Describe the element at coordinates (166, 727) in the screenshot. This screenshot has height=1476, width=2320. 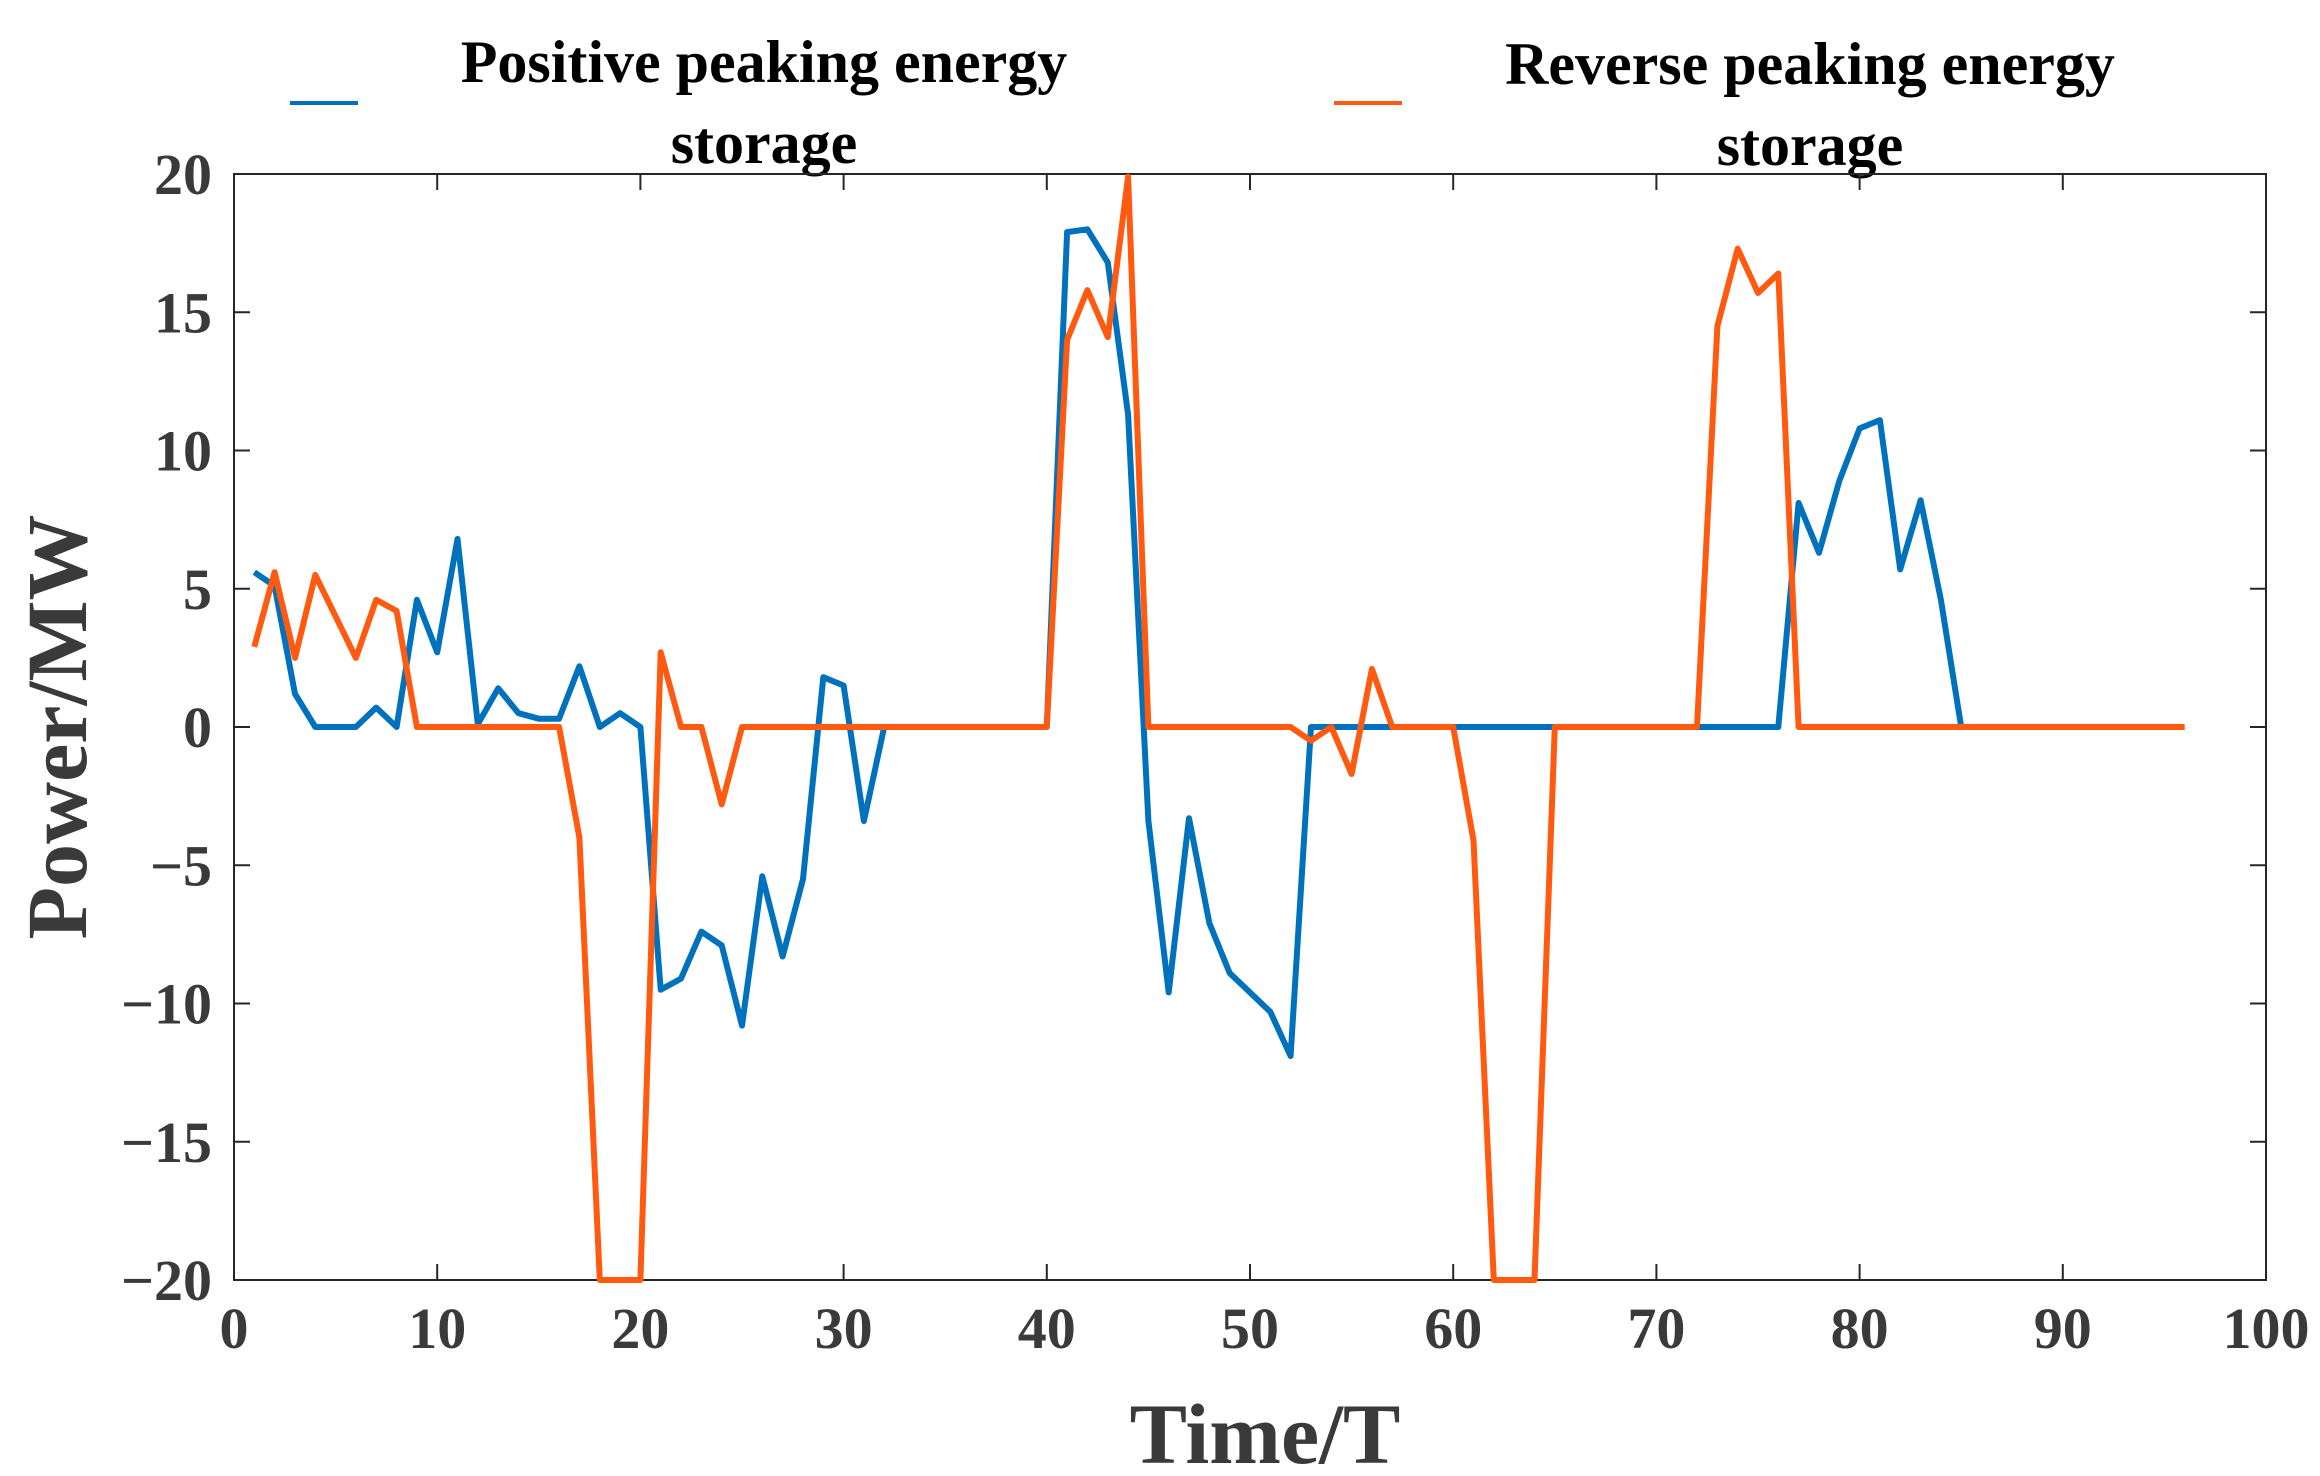
I see `y-axis-tick-labels: 20 15 10 5 0 −5 −10 −15 −20` at that location.